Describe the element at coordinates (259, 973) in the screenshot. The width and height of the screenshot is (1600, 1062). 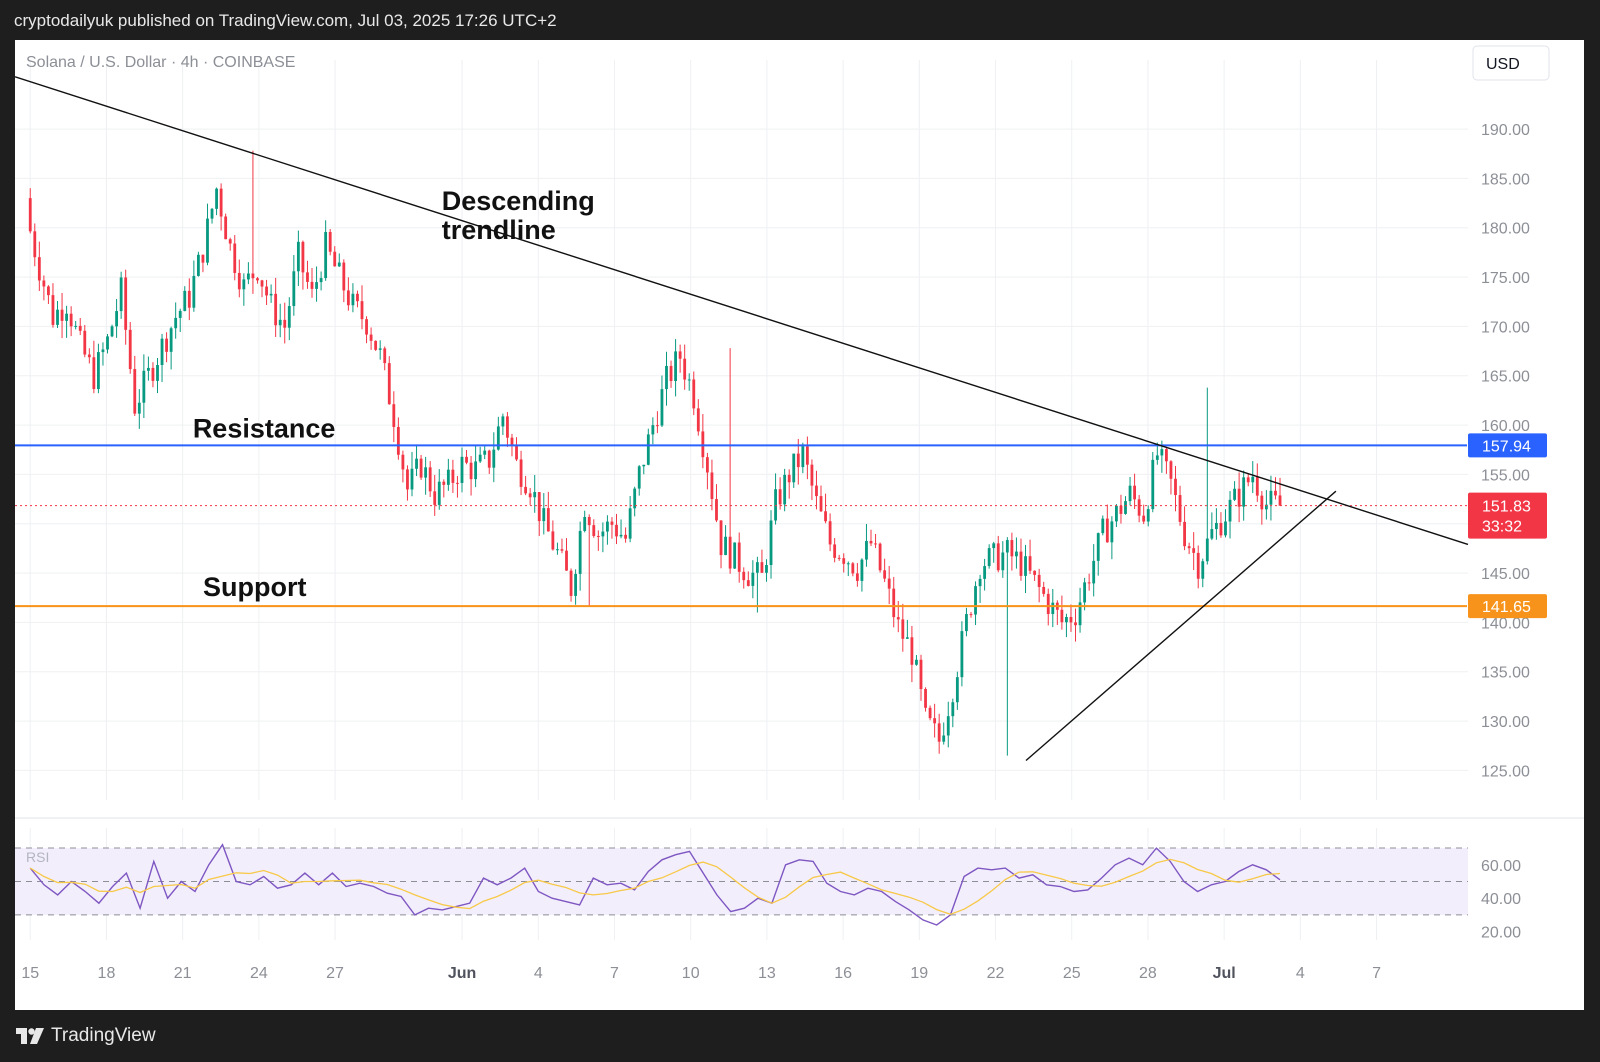
I see `time-tick-label: 24` at that location.